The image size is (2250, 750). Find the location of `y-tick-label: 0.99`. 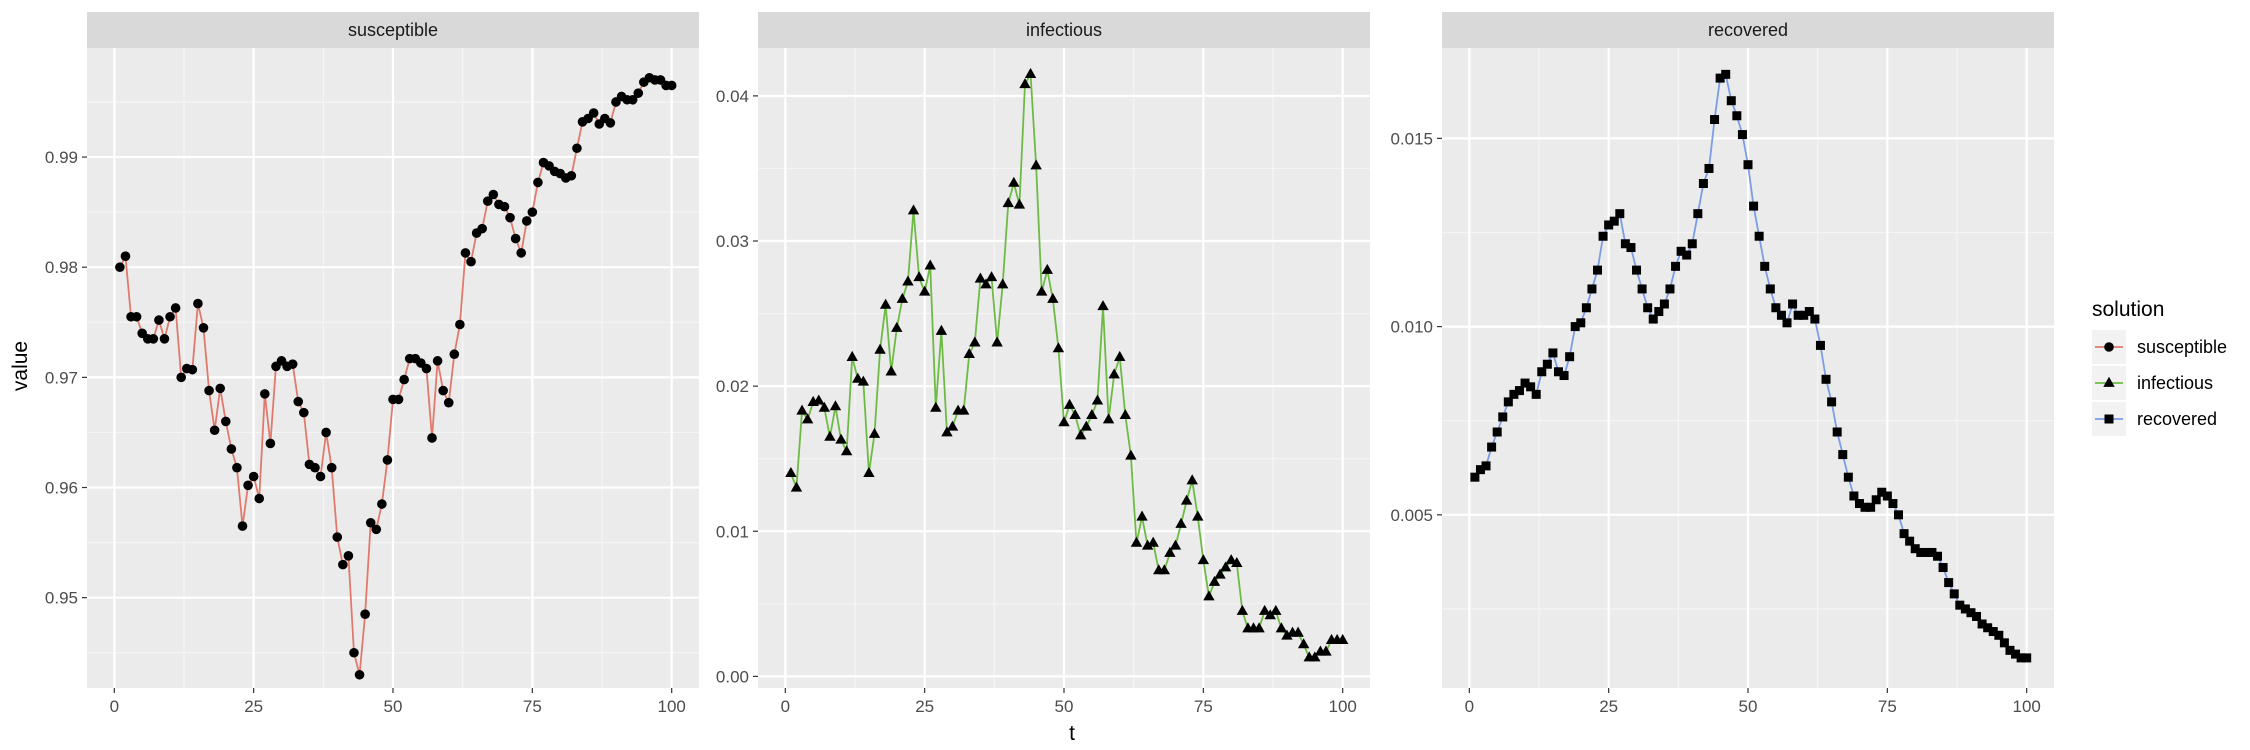

y-tick-label: 0.99 is located at coordinates (61, 157).